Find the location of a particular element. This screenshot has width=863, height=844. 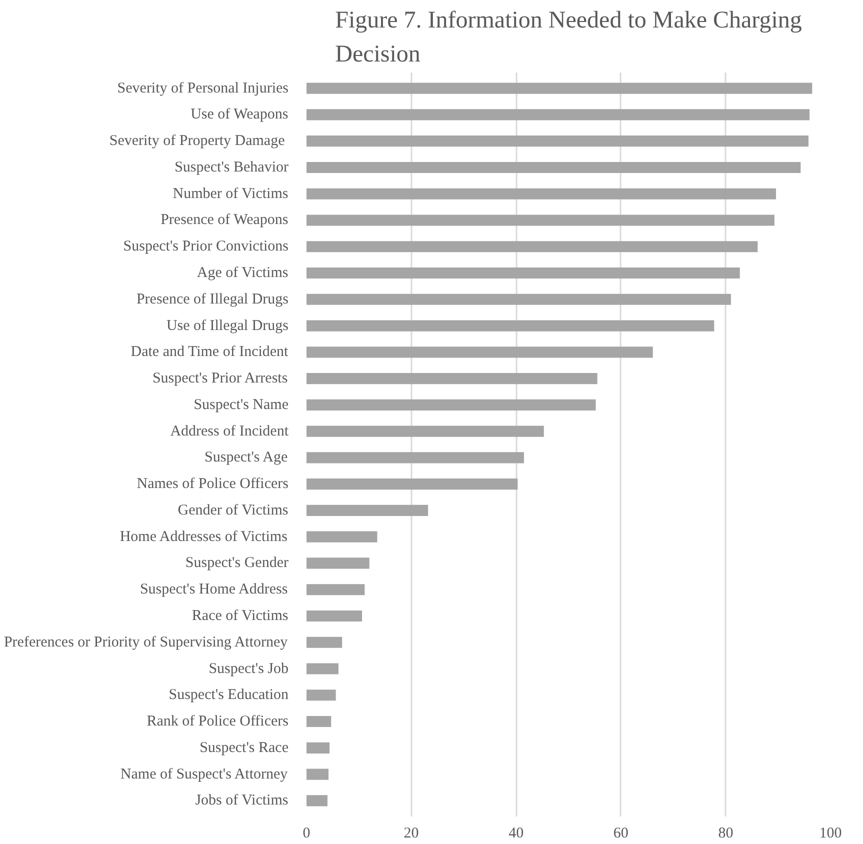

y-tick-label: Age of Victims is located at coordinates (242, 273).